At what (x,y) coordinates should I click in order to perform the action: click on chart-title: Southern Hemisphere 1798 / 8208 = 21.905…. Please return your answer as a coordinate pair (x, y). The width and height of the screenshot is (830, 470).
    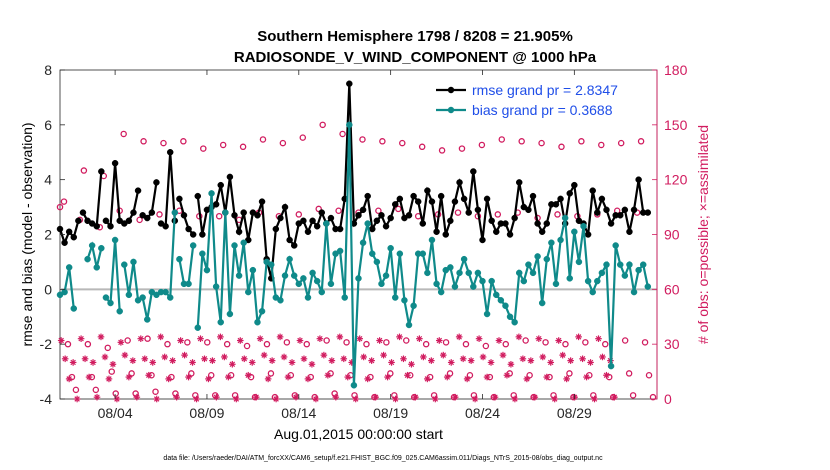
    Looking at the image, I should click on (415, 36).